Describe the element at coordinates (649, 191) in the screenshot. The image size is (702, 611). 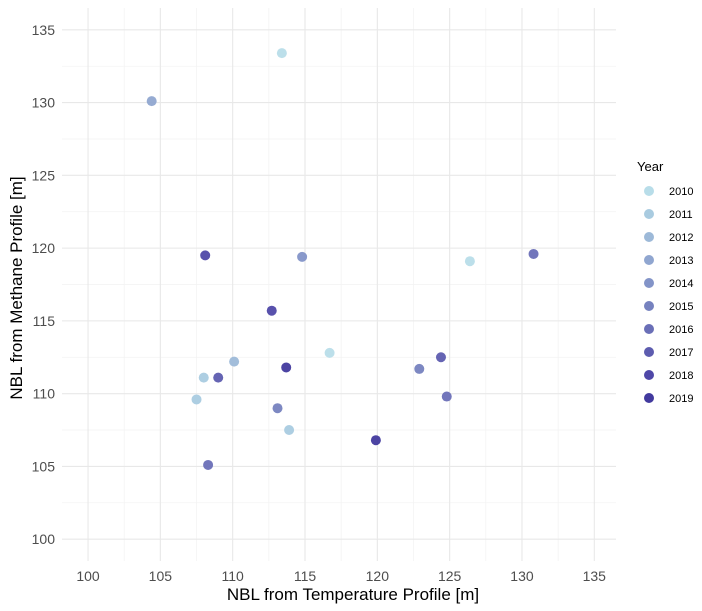
I see `legend-key-2010` at that location.